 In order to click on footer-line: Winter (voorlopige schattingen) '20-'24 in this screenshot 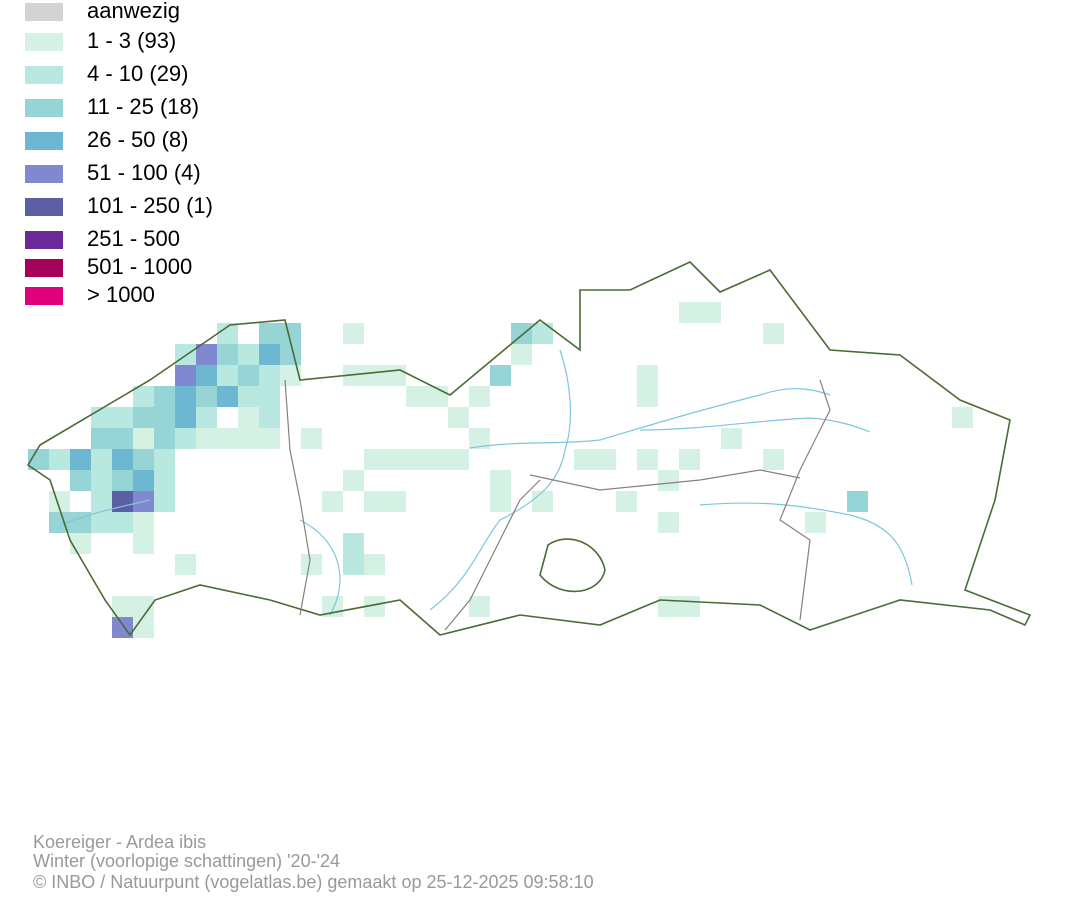, I will do `click(186, 861)`.